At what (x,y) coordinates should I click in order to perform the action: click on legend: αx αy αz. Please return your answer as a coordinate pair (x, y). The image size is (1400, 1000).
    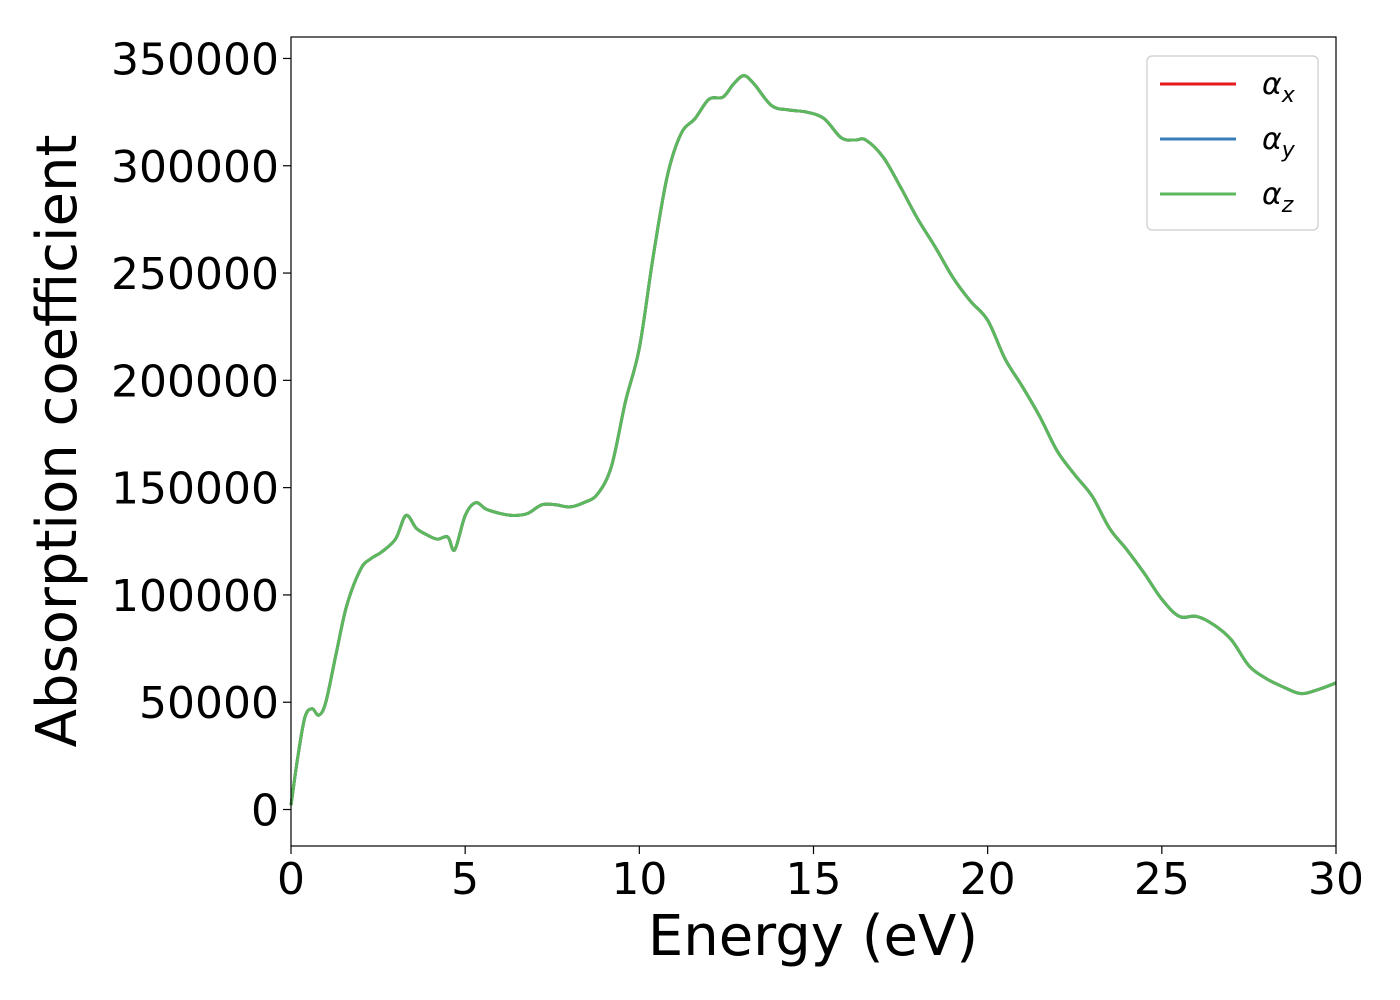
    Looking at the image, I should click on (1232, 143).